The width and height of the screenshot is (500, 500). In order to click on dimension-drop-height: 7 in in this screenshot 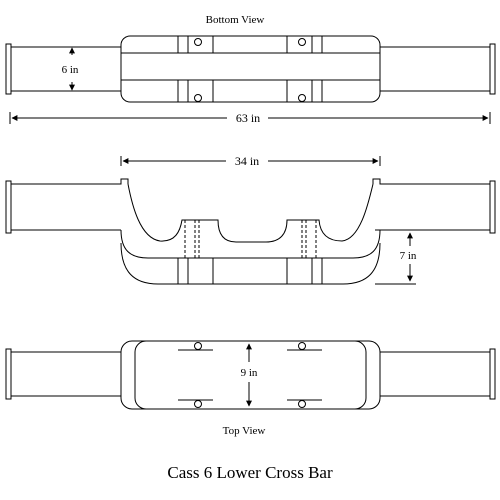, I will do `click(396, 257)`.